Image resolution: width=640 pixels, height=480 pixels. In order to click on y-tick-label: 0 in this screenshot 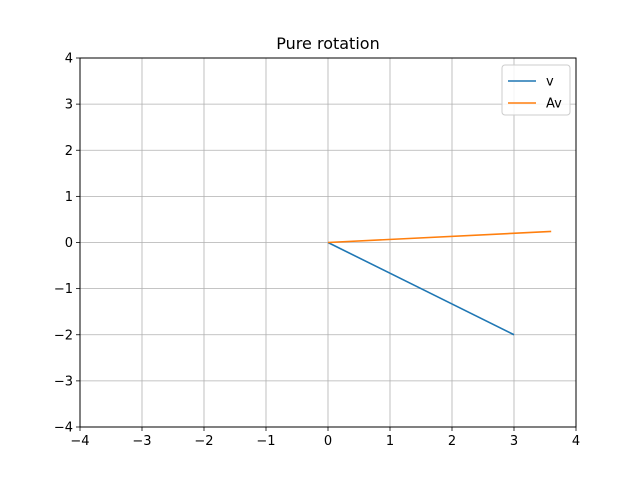, I will do `click(69, 243)`.